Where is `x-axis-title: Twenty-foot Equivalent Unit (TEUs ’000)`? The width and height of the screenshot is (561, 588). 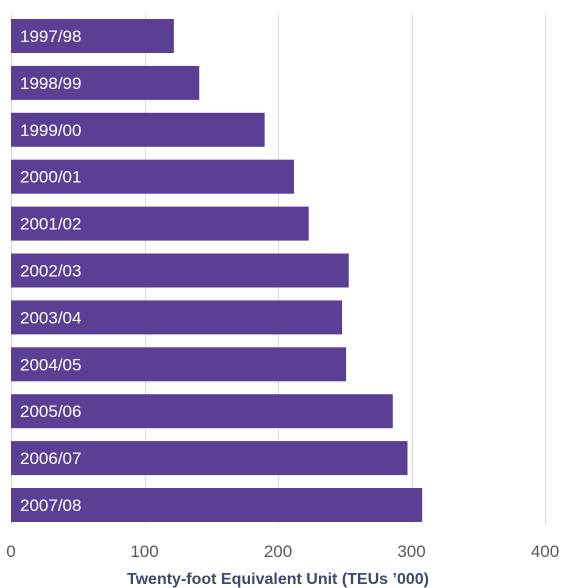
x-axis-title: Twenty-foot Equivalent Unit (TEUs ’000) is located at coordinates (278, 579).